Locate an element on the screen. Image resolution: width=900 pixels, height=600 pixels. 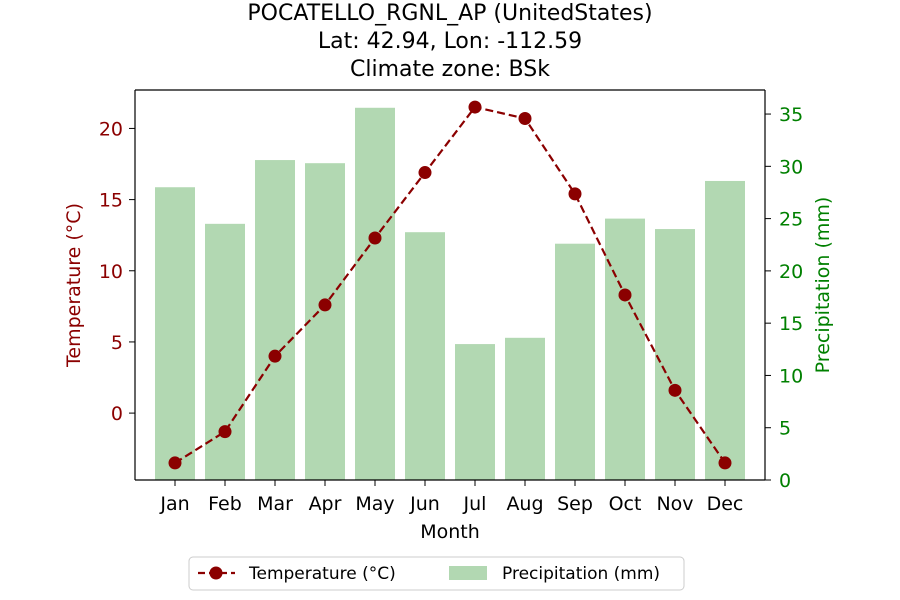
precip-bar-sep is located at coordinates (575, 361).